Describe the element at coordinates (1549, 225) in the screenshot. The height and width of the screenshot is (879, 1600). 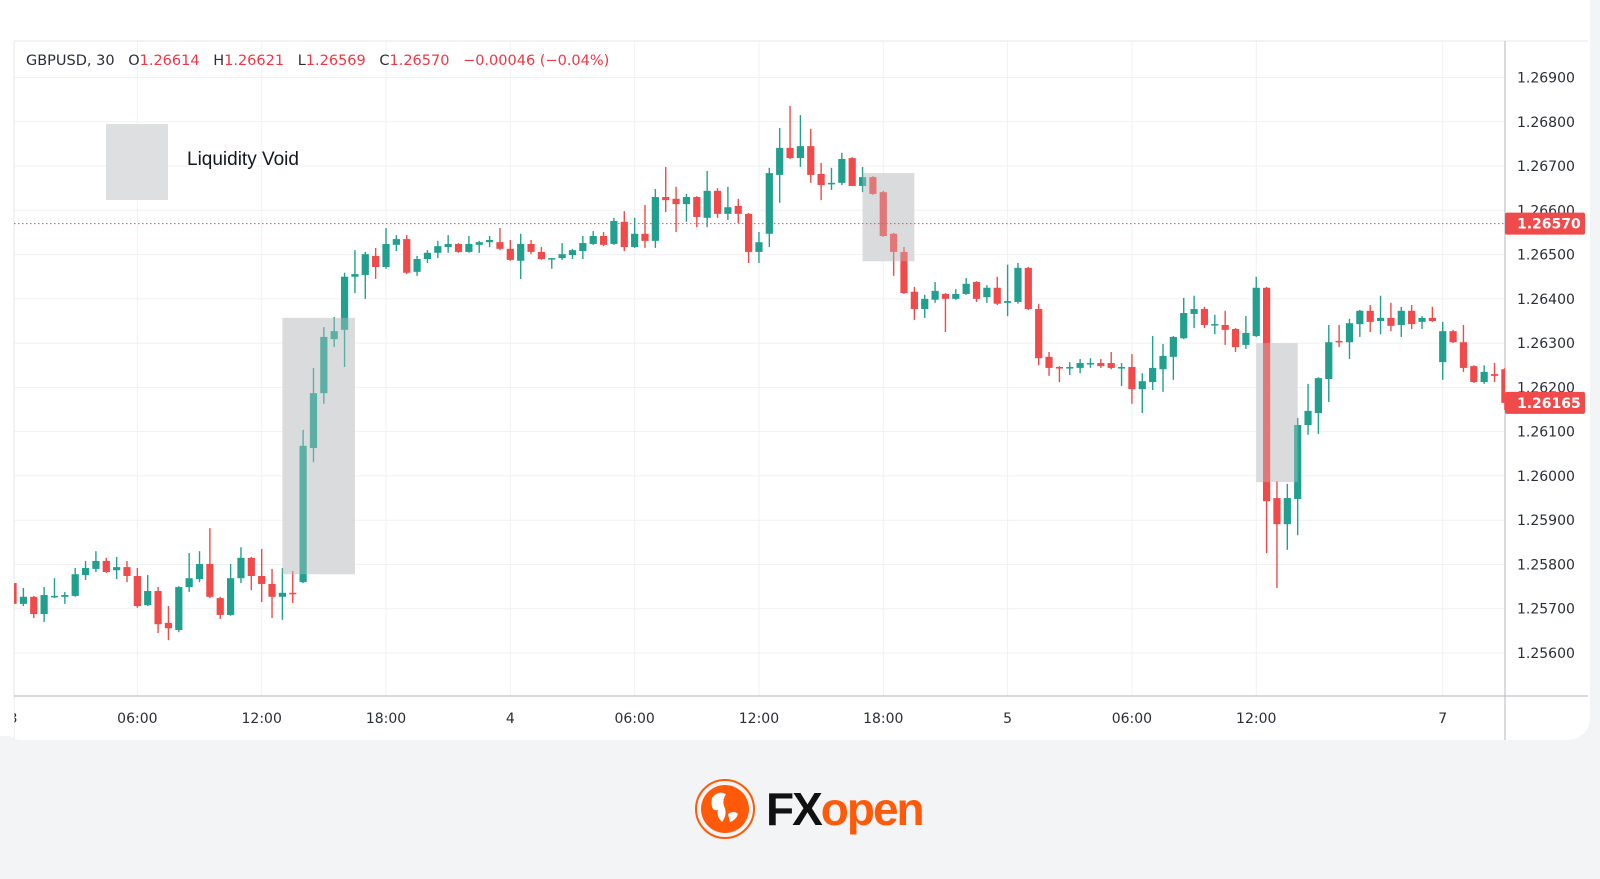
I see `price-badge-label: 1.26570` at that location.